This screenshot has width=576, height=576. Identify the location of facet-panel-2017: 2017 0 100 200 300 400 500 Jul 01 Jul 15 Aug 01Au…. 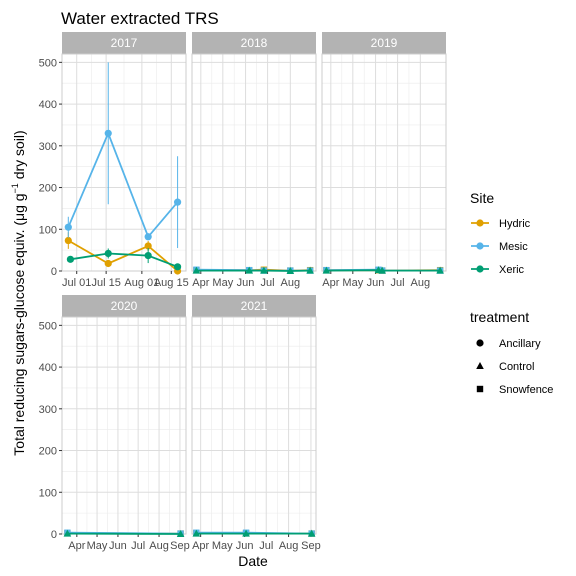
(114, 160).